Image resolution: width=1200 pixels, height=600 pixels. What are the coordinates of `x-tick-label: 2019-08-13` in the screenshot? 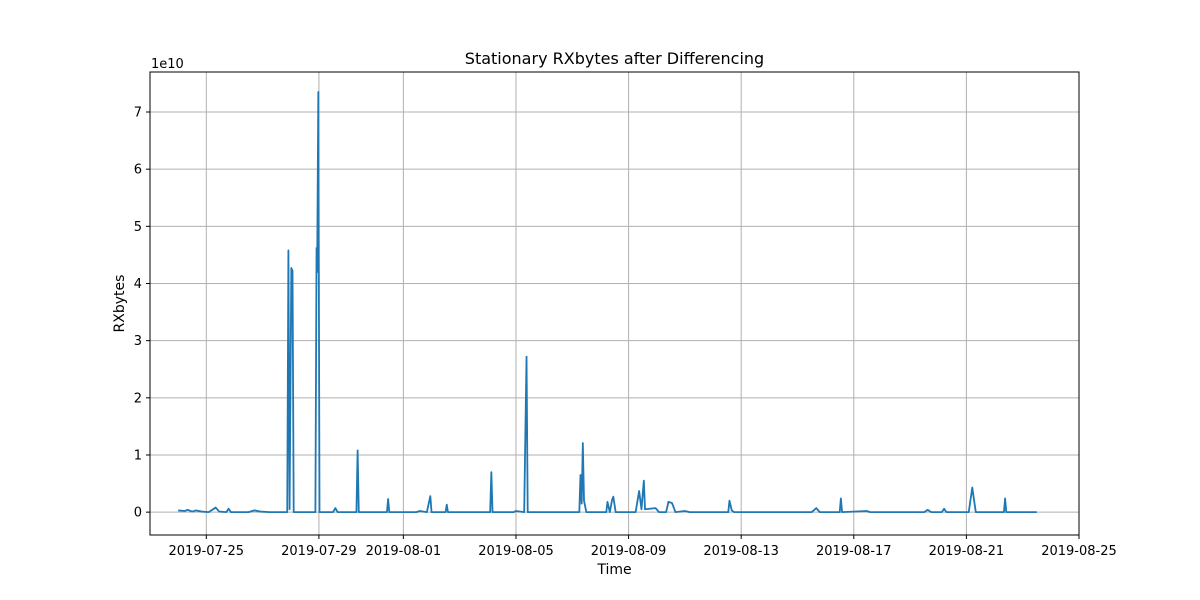 It's located at (741, 551).